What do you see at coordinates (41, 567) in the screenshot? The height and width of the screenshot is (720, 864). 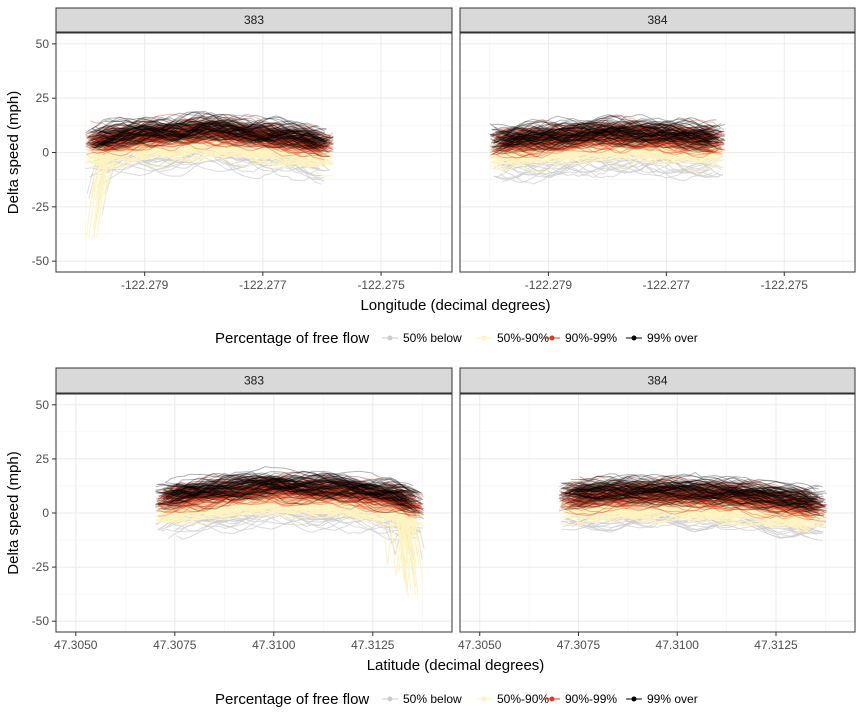 I see `y-tick-label: -25` at bounding box center [41, 567].